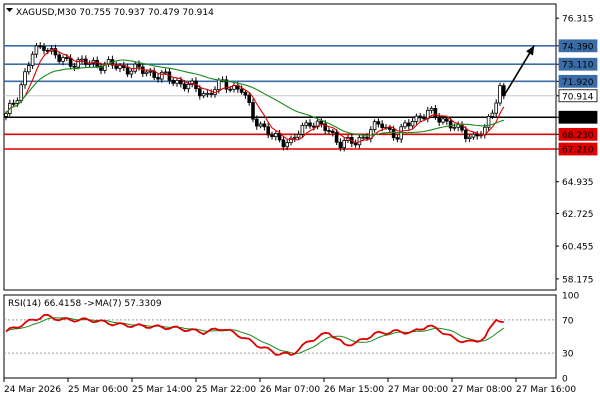 This screenshot has height=400, width=600. Describe the element at coordinates (9, 10) in the screenshot. I see `collapse-triangle-icon` at that location.